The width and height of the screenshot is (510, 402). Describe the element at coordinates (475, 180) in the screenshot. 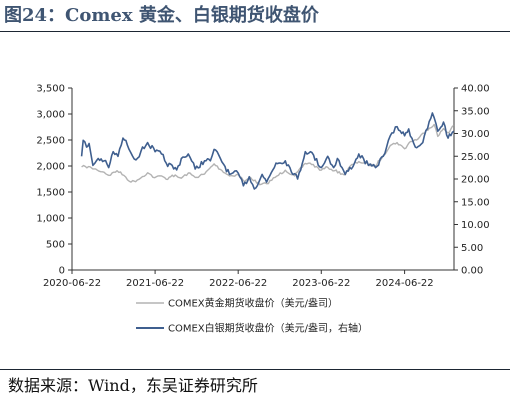

I see `y-right-tick-label: 20.00` at that location.